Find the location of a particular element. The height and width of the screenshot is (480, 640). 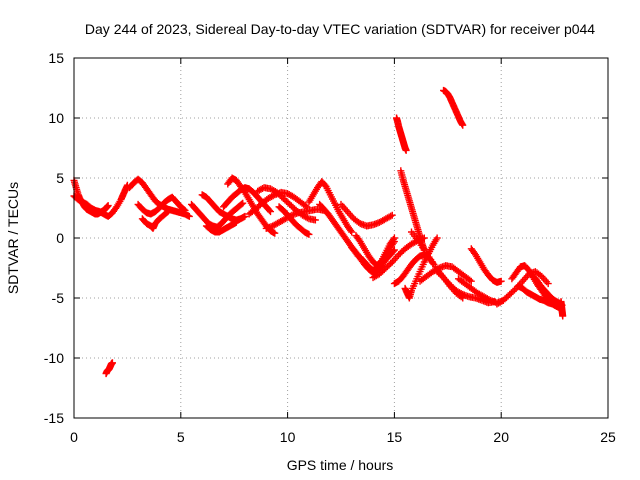

y-tick-label: 0 is located at coordinates (60, 238).